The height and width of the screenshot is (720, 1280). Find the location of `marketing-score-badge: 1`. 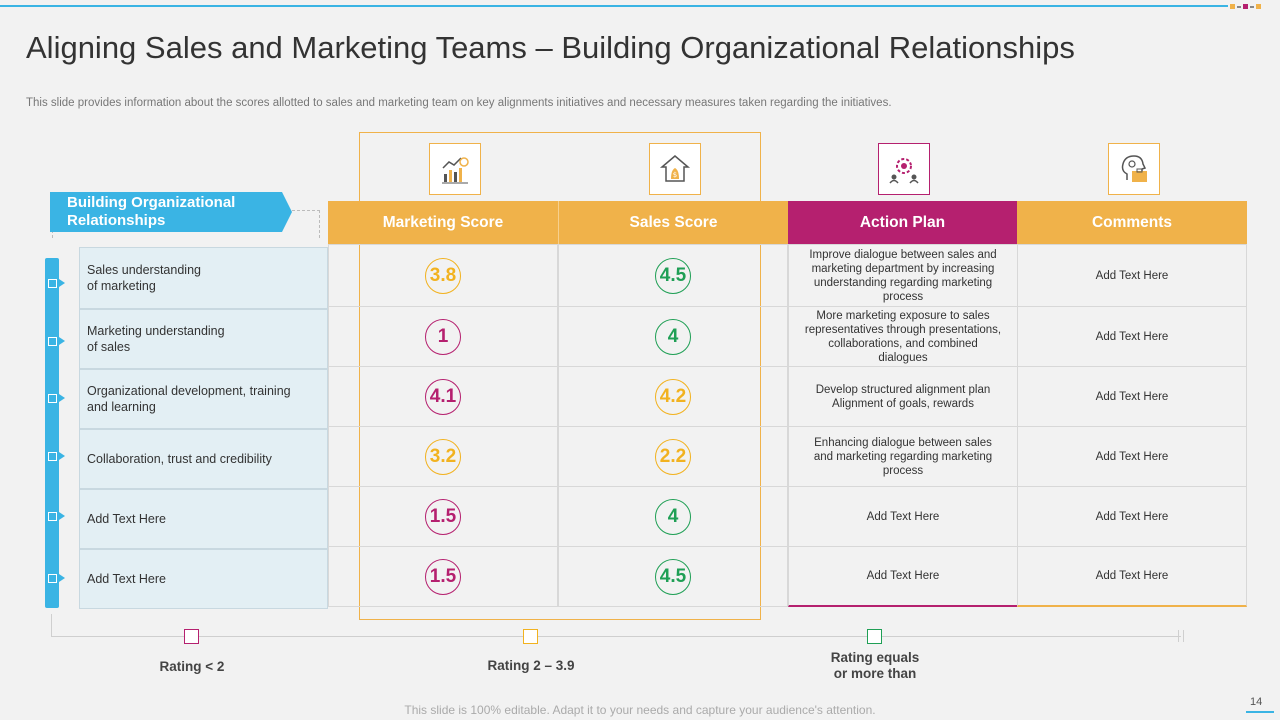

marketing-score-badge: 1 is located at coordinates (443, 336).